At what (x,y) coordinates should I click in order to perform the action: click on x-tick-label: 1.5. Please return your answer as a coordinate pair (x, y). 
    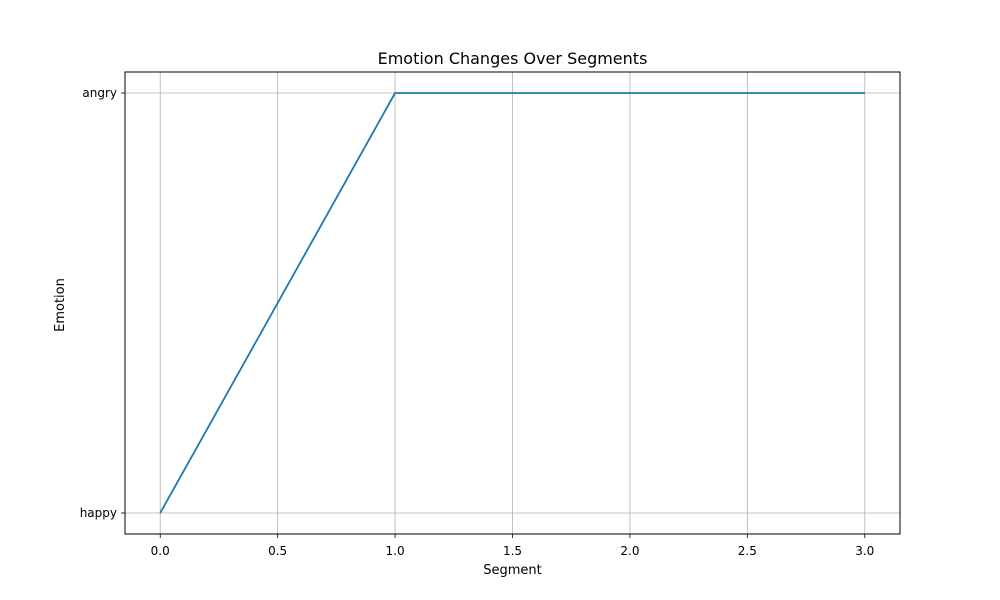
    Looking at the image, I should click on (512, 551).